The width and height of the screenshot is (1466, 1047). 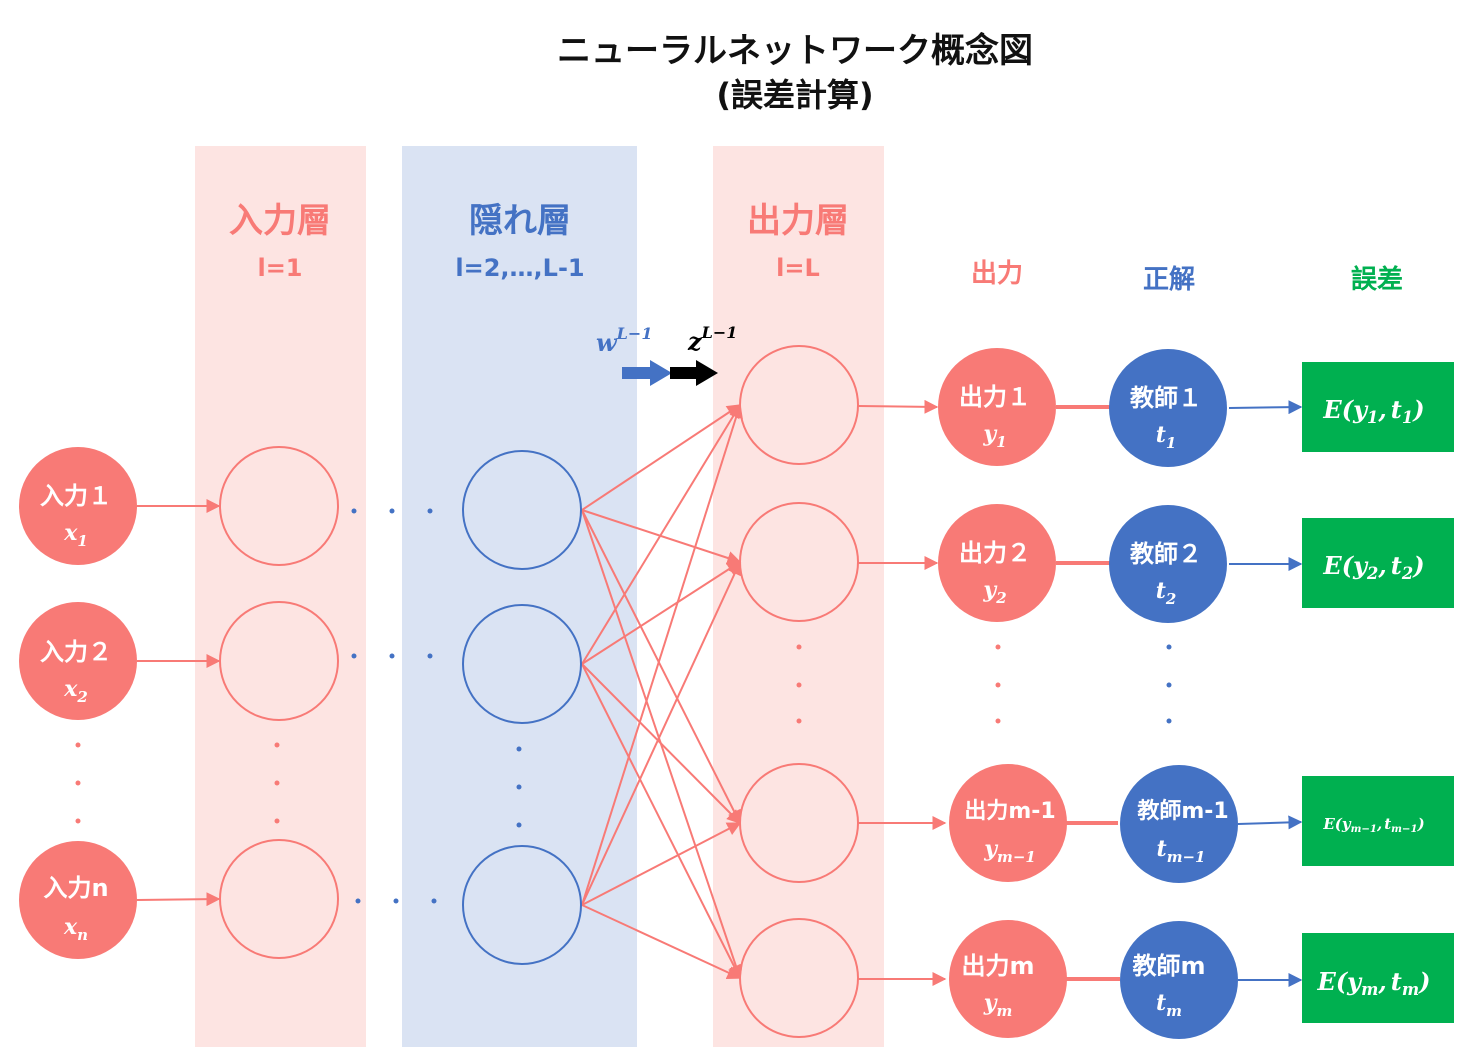 What do you see at coordinates (1169, 684) in the screenshot?
I see `teacher-vertical-dots` at bounding box center [1169, 684].